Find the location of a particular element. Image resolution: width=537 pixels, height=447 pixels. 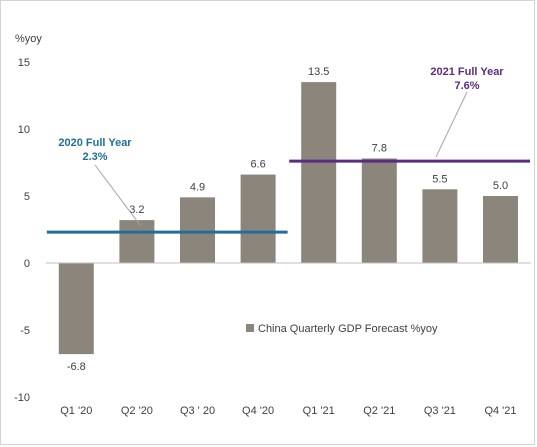

x-tick-label: Q4 '21 is located at coordinates (500, 411).